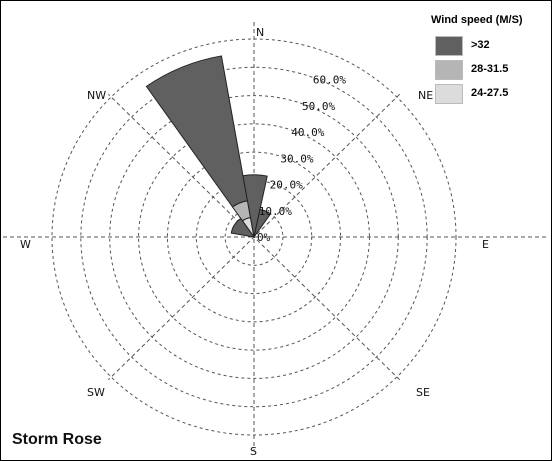 This screenshot has height=461, width=552. What do you see at coordinates (260, 32) in the screenshot?
I see `direction-label-n: N` at bounding box center [260, 32].